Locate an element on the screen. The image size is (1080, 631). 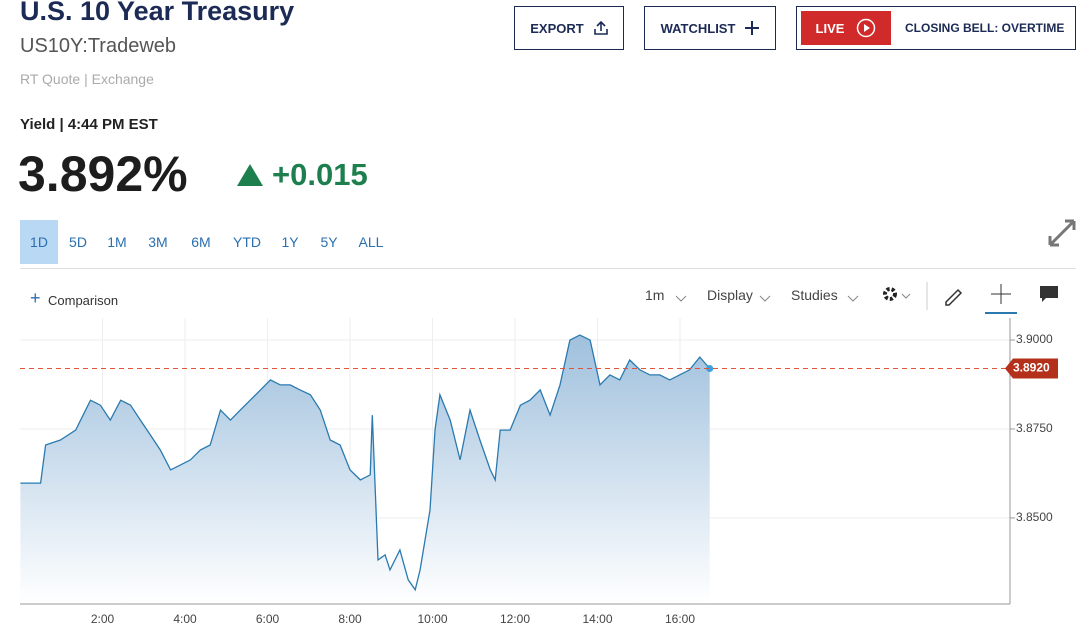
play-icon is located at coordinates (866, 28).